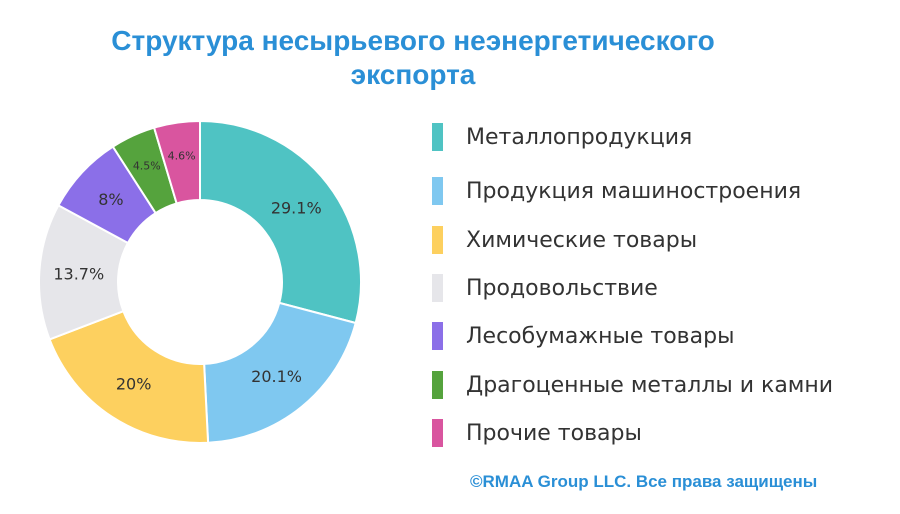  What do you see at coordinates (147, 166) in the screenshot?
I see `slice-data-label: 4.5%` at bounding box center [147, 166].